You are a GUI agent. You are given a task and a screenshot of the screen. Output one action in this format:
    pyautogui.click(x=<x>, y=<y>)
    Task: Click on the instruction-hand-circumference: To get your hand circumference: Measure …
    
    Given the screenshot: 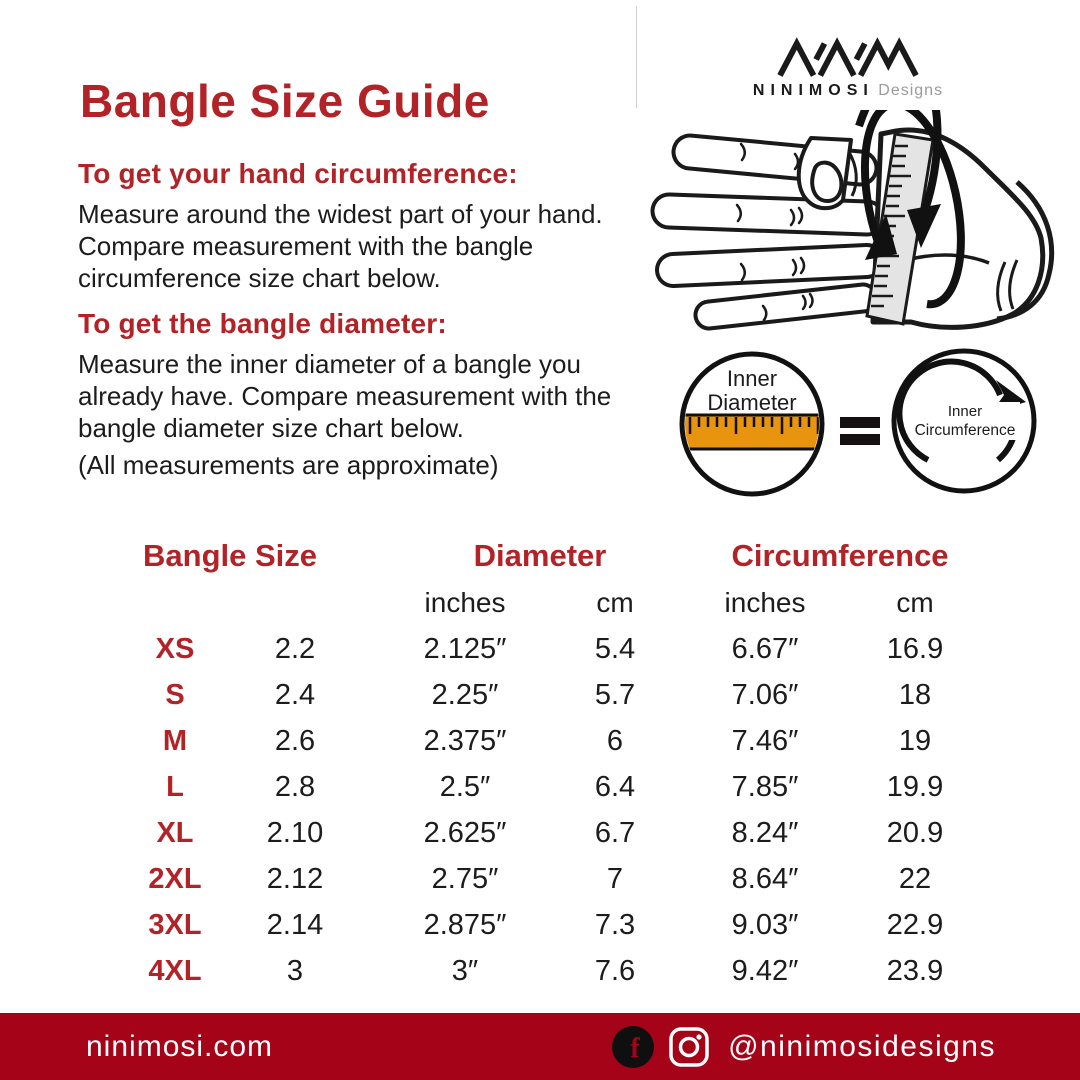 What is the action you would take?
    pyautogui.click(x=373, y=226)
    